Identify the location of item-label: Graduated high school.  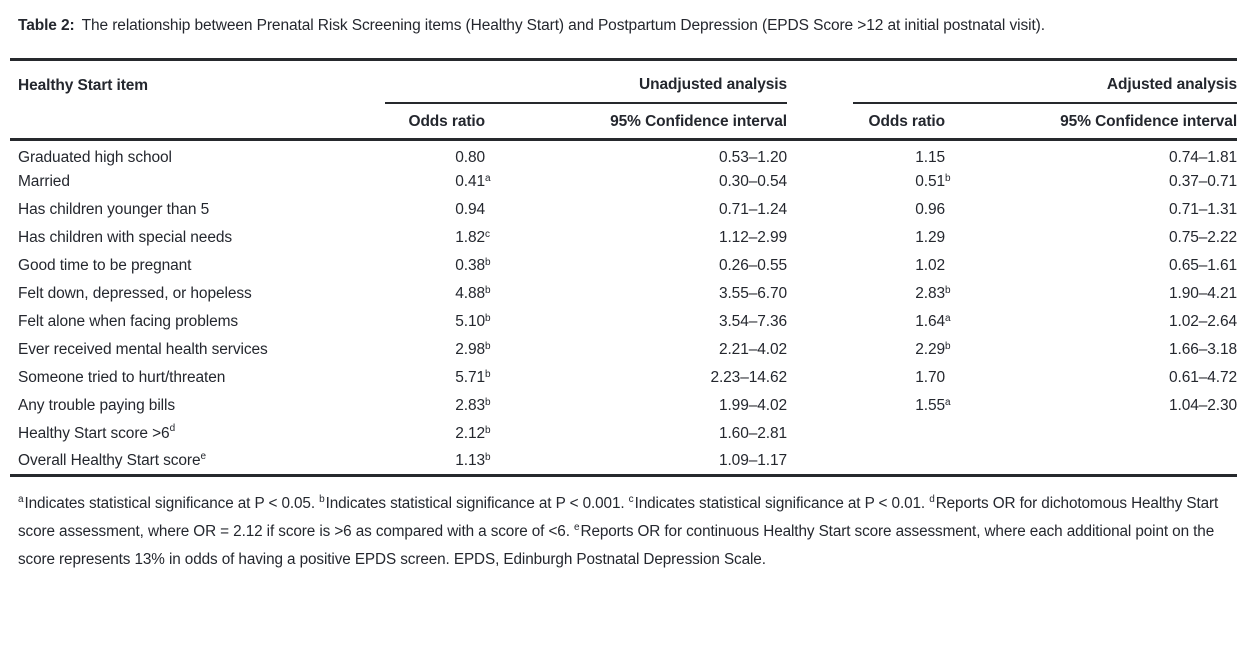
(95, 158).